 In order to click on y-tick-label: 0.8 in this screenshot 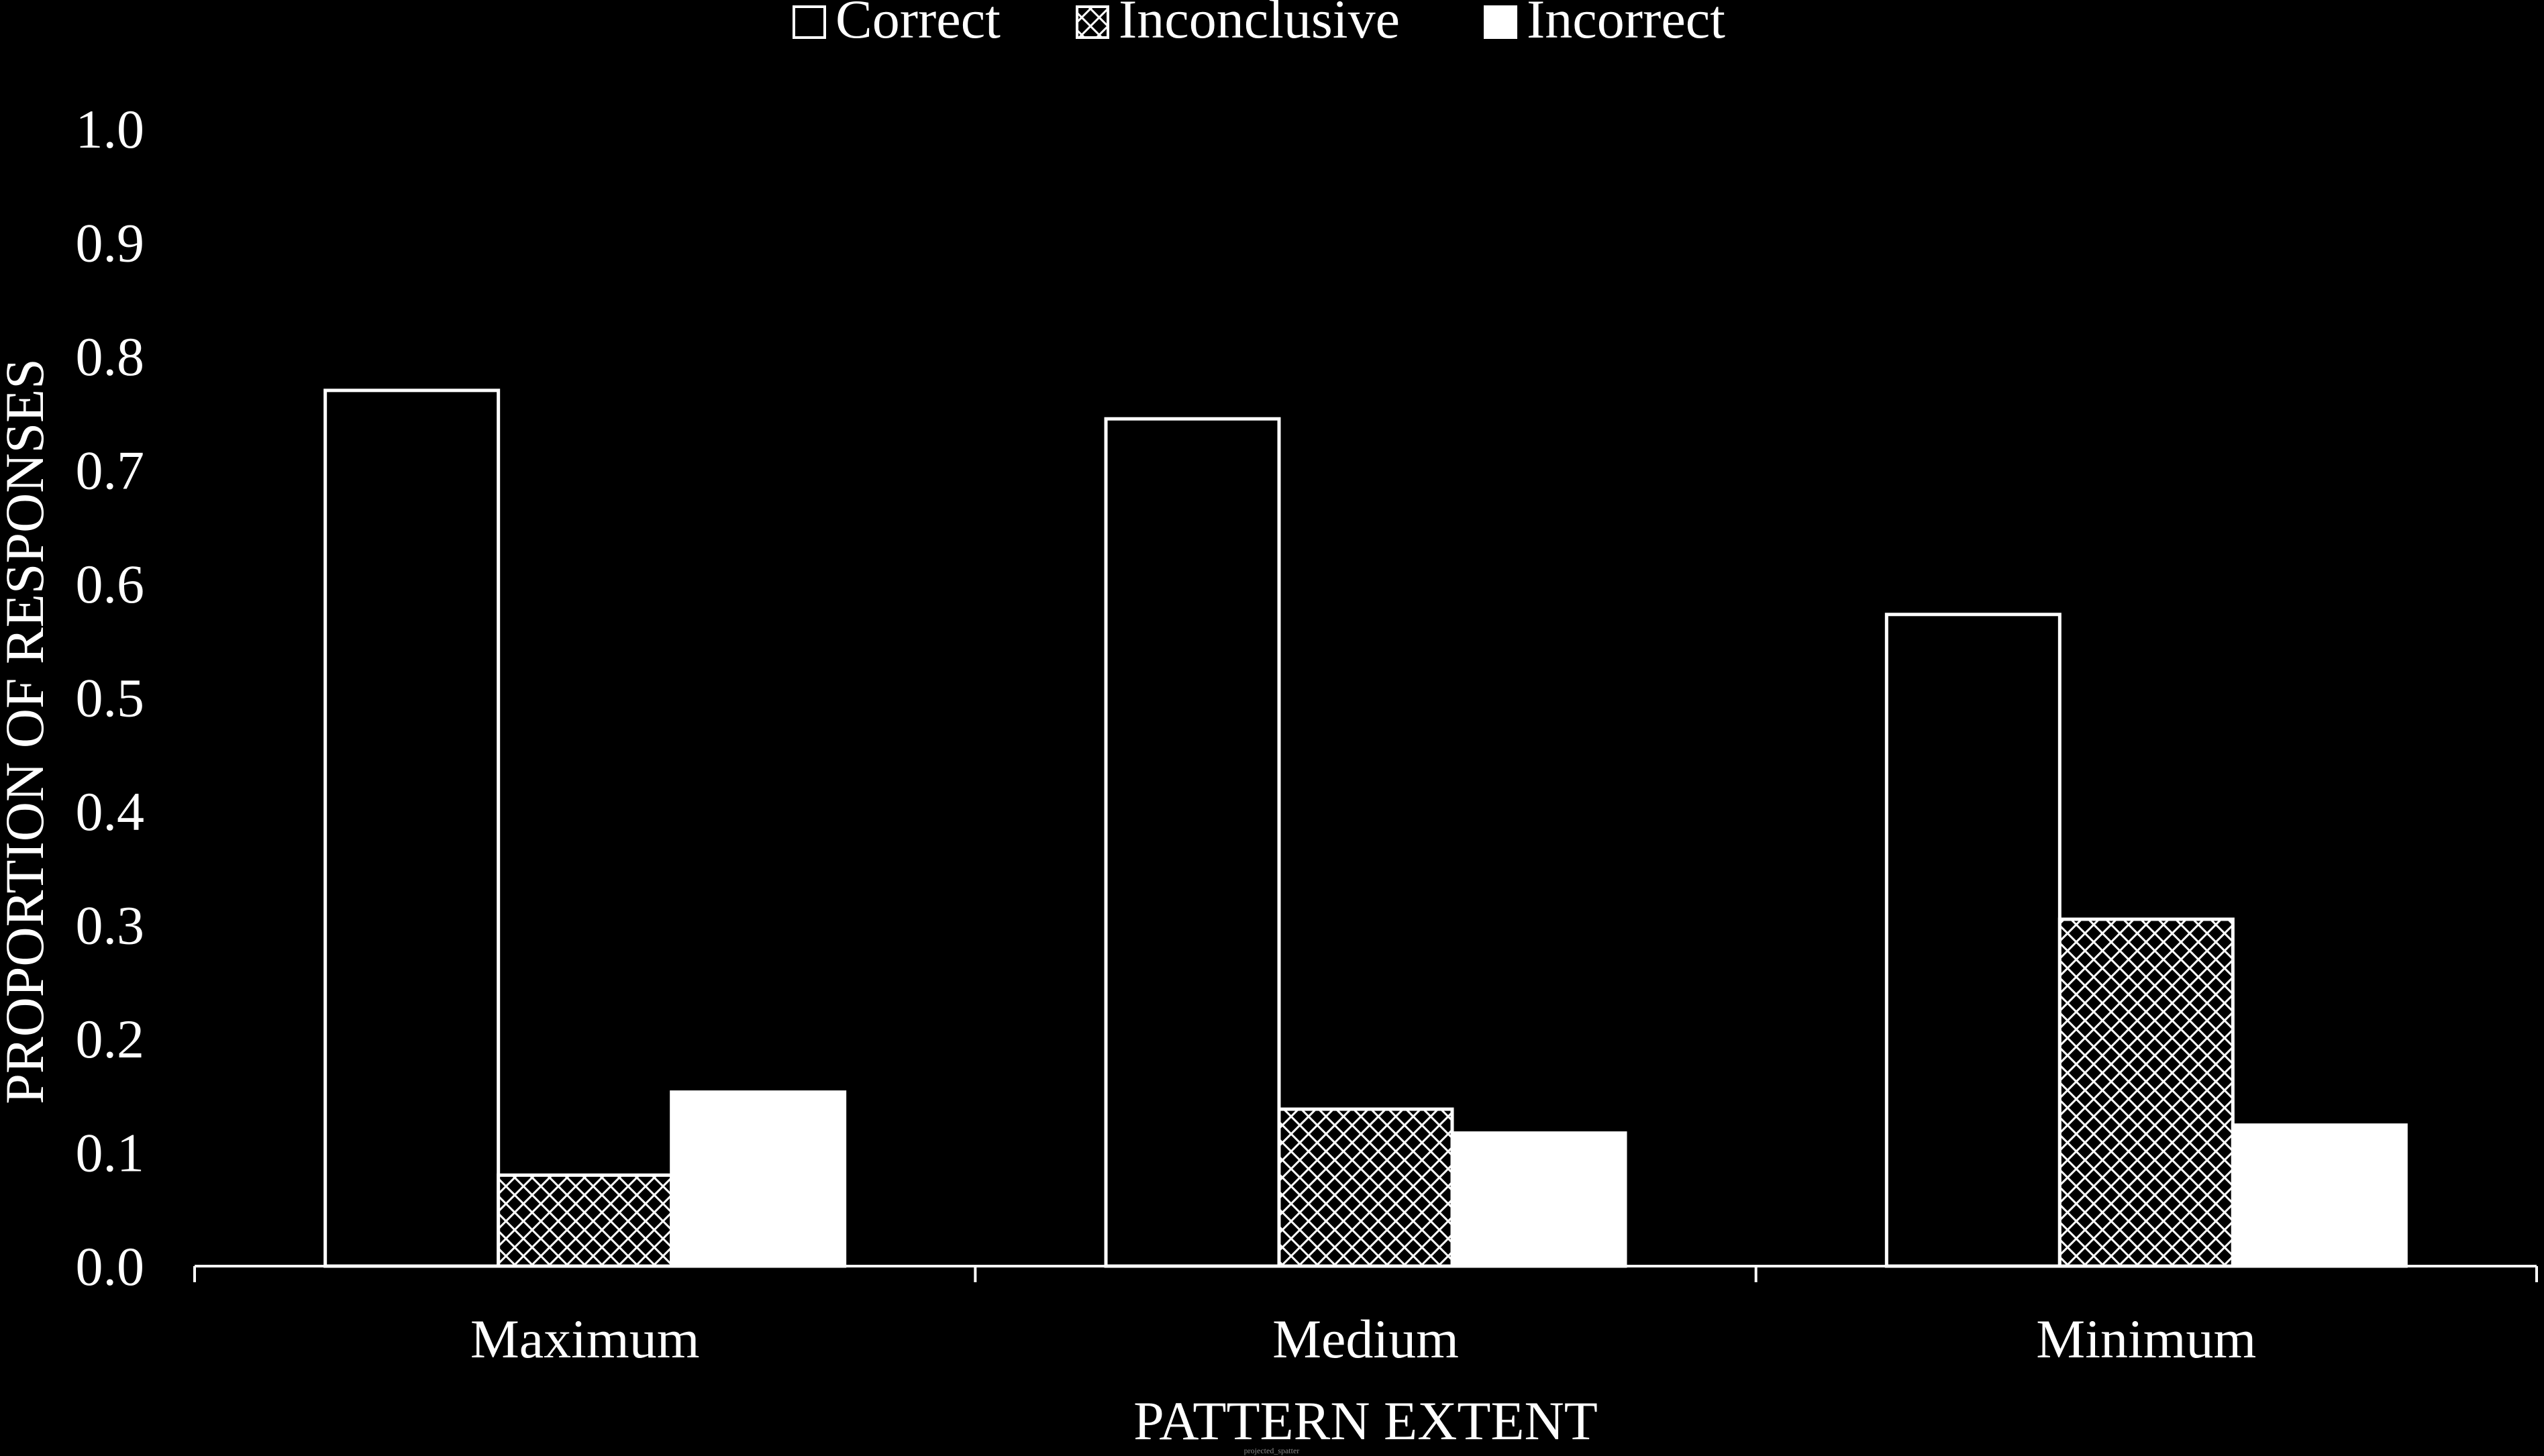, I will do `click(110, 356)`.